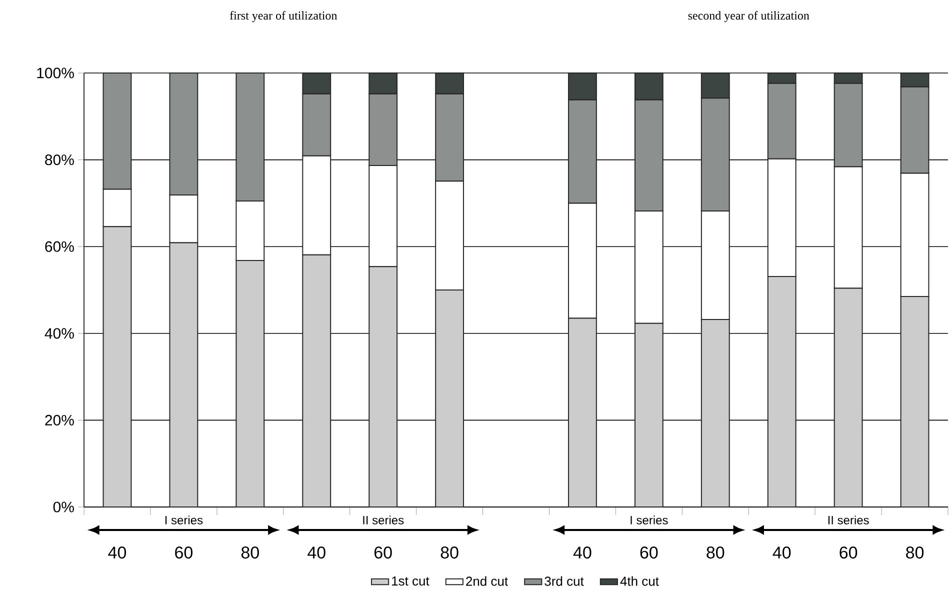 Image resolution: width=952 pixels, height=614 pixels. Describe the element at coordinates (749, 16) in the screenshot. I see `text: second year of utilization` at that location.